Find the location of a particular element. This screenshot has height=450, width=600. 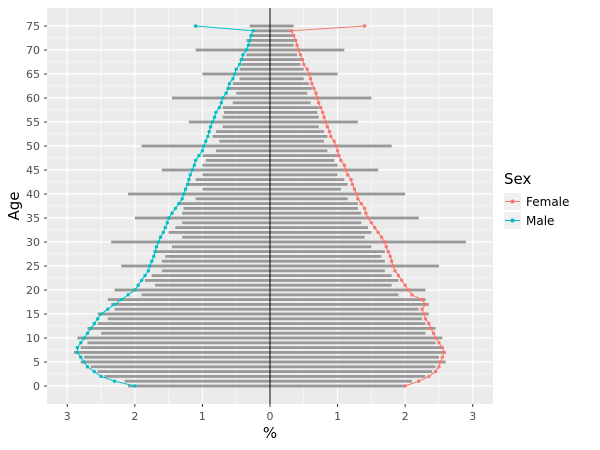

svg-text: 10 is located at coordinates (33, 338).